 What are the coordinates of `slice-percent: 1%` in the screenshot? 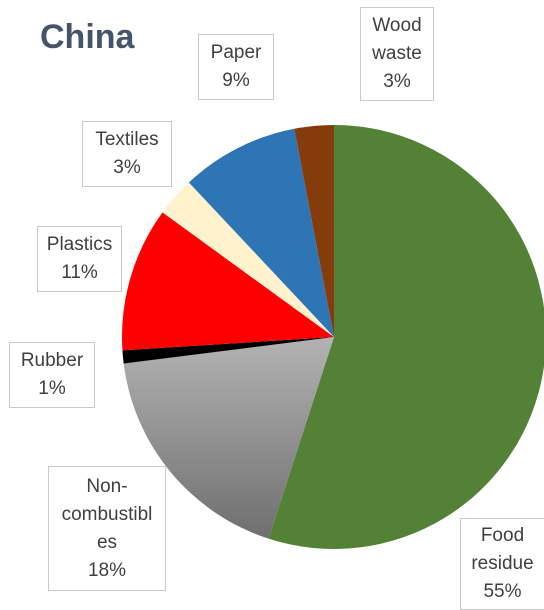 It's located at (52, 388).